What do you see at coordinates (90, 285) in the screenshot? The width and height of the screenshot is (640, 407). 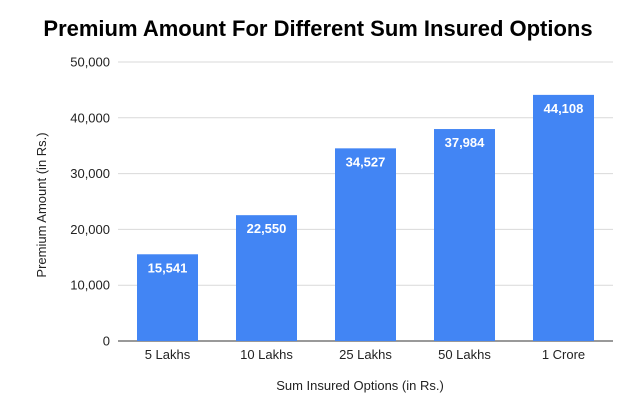 I see `y-tick-label: 10,000` at bounding box center [90, 285].